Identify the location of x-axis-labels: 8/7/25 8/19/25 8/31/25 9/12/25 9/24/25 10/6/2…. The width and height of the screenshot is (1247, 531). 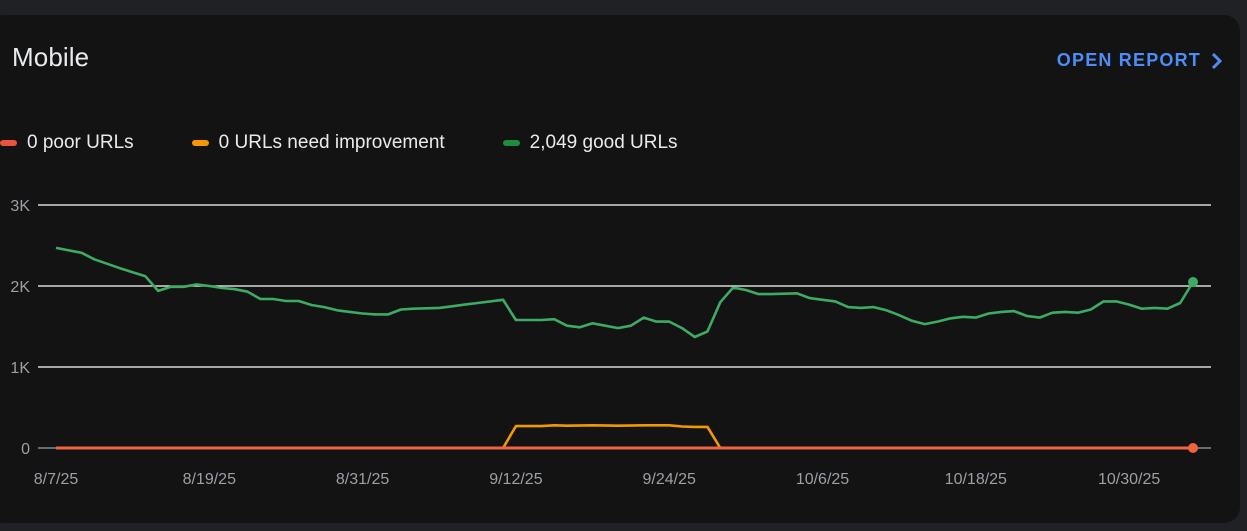
(597, 479).